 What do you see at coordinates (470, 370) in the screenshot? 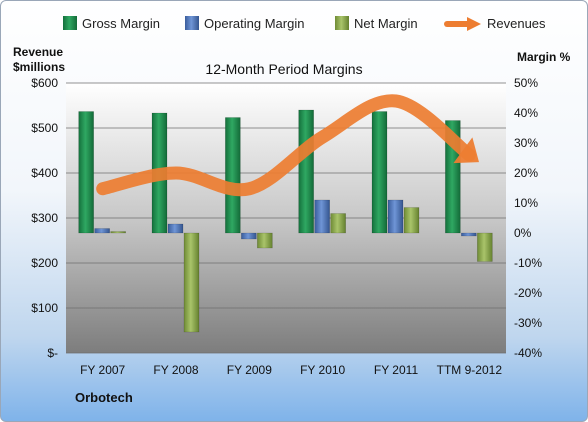
I see `x-tick-label: TTM 9-2012` at bounding box center [470, 370].